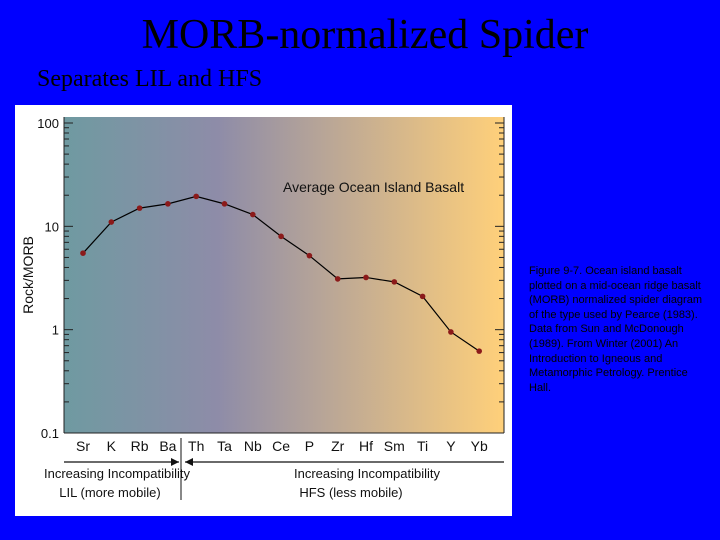 Image resolution: width=720 pixels, height=540 pixels. What do you see at coordinates (175, 462) in the screenshot?
I see `lil-arrow-head` at bounding box center [175, 462].